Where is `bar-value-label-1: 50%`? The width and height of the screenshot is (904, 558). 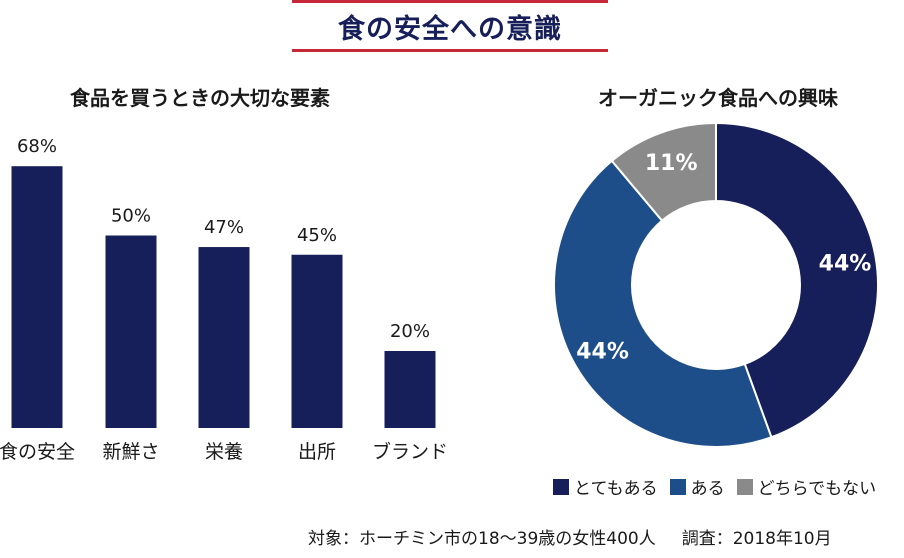
bar-value-label-1: 50% is located at coordinates (131, 216).